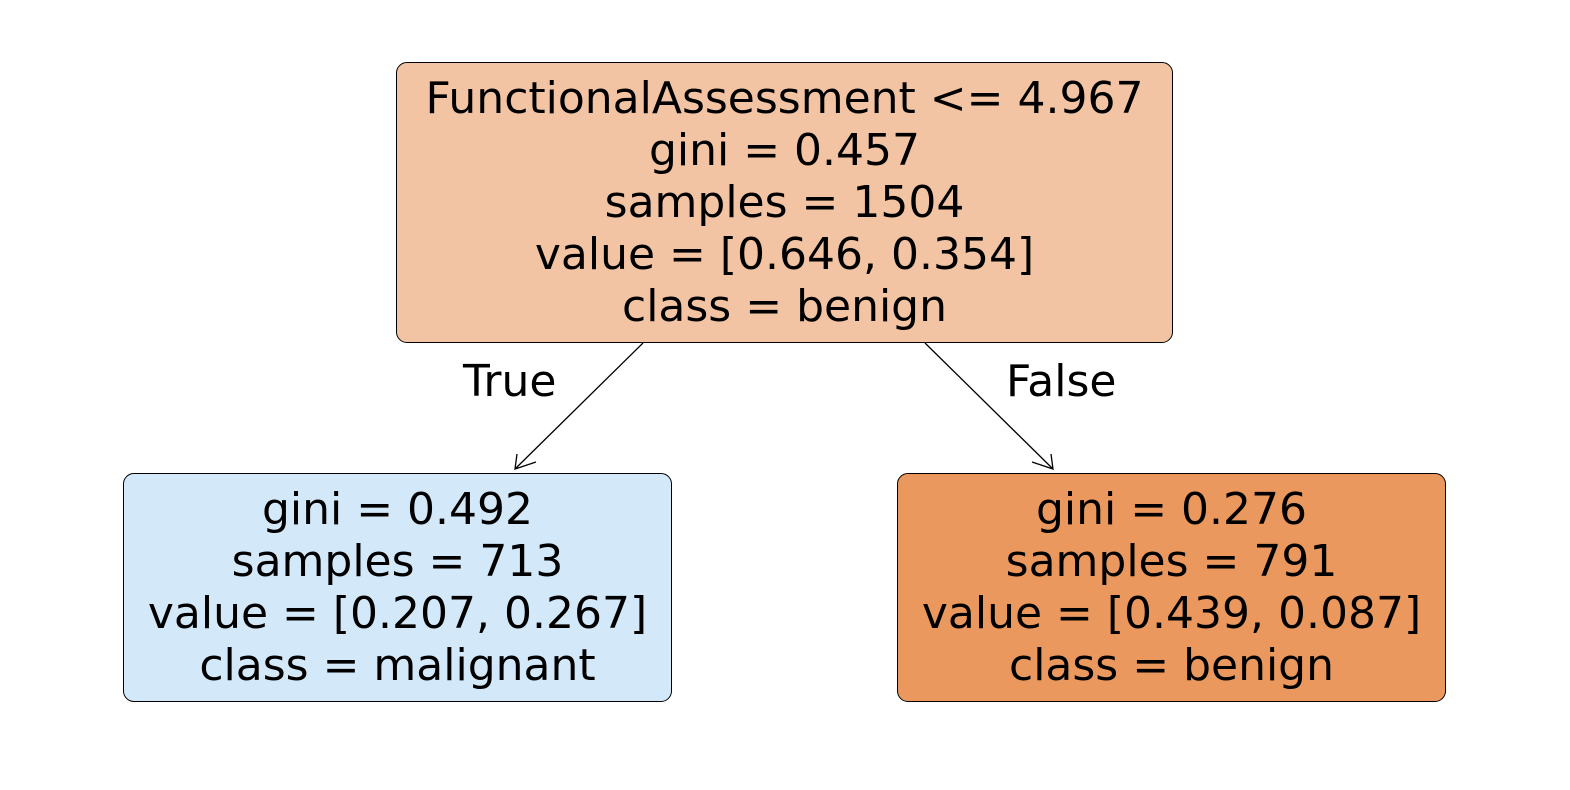 The image size is (1570, 790). Describe the element at coordinates (784, 254) in the screenshot. I see `root-value: value = [0.646, 0.354]` at that location.